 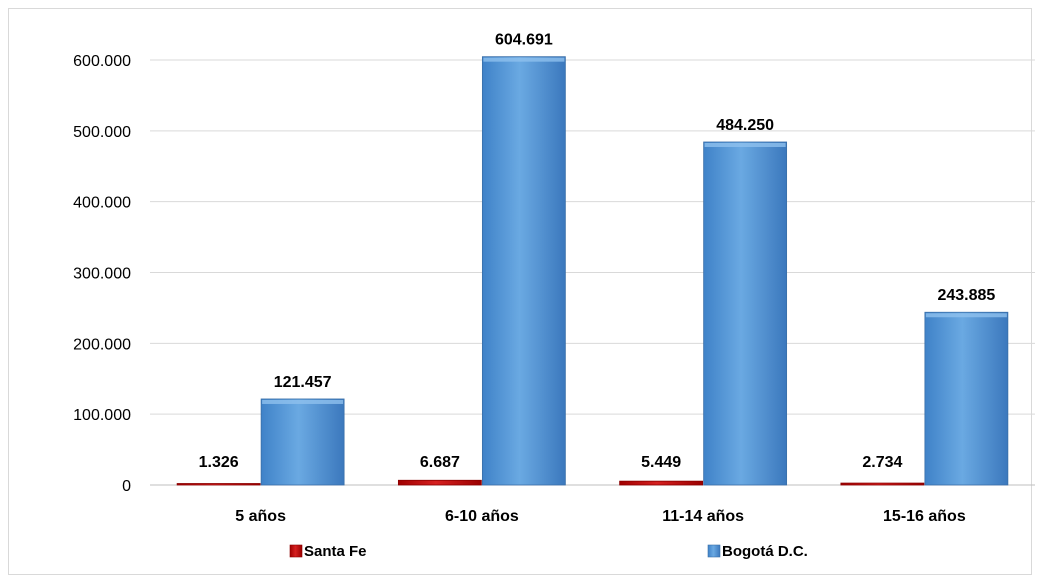 What do you see at coordinates (661, 462) in the screenshot?
I see `data-label: 5.449` at bounding box center [661, 462].